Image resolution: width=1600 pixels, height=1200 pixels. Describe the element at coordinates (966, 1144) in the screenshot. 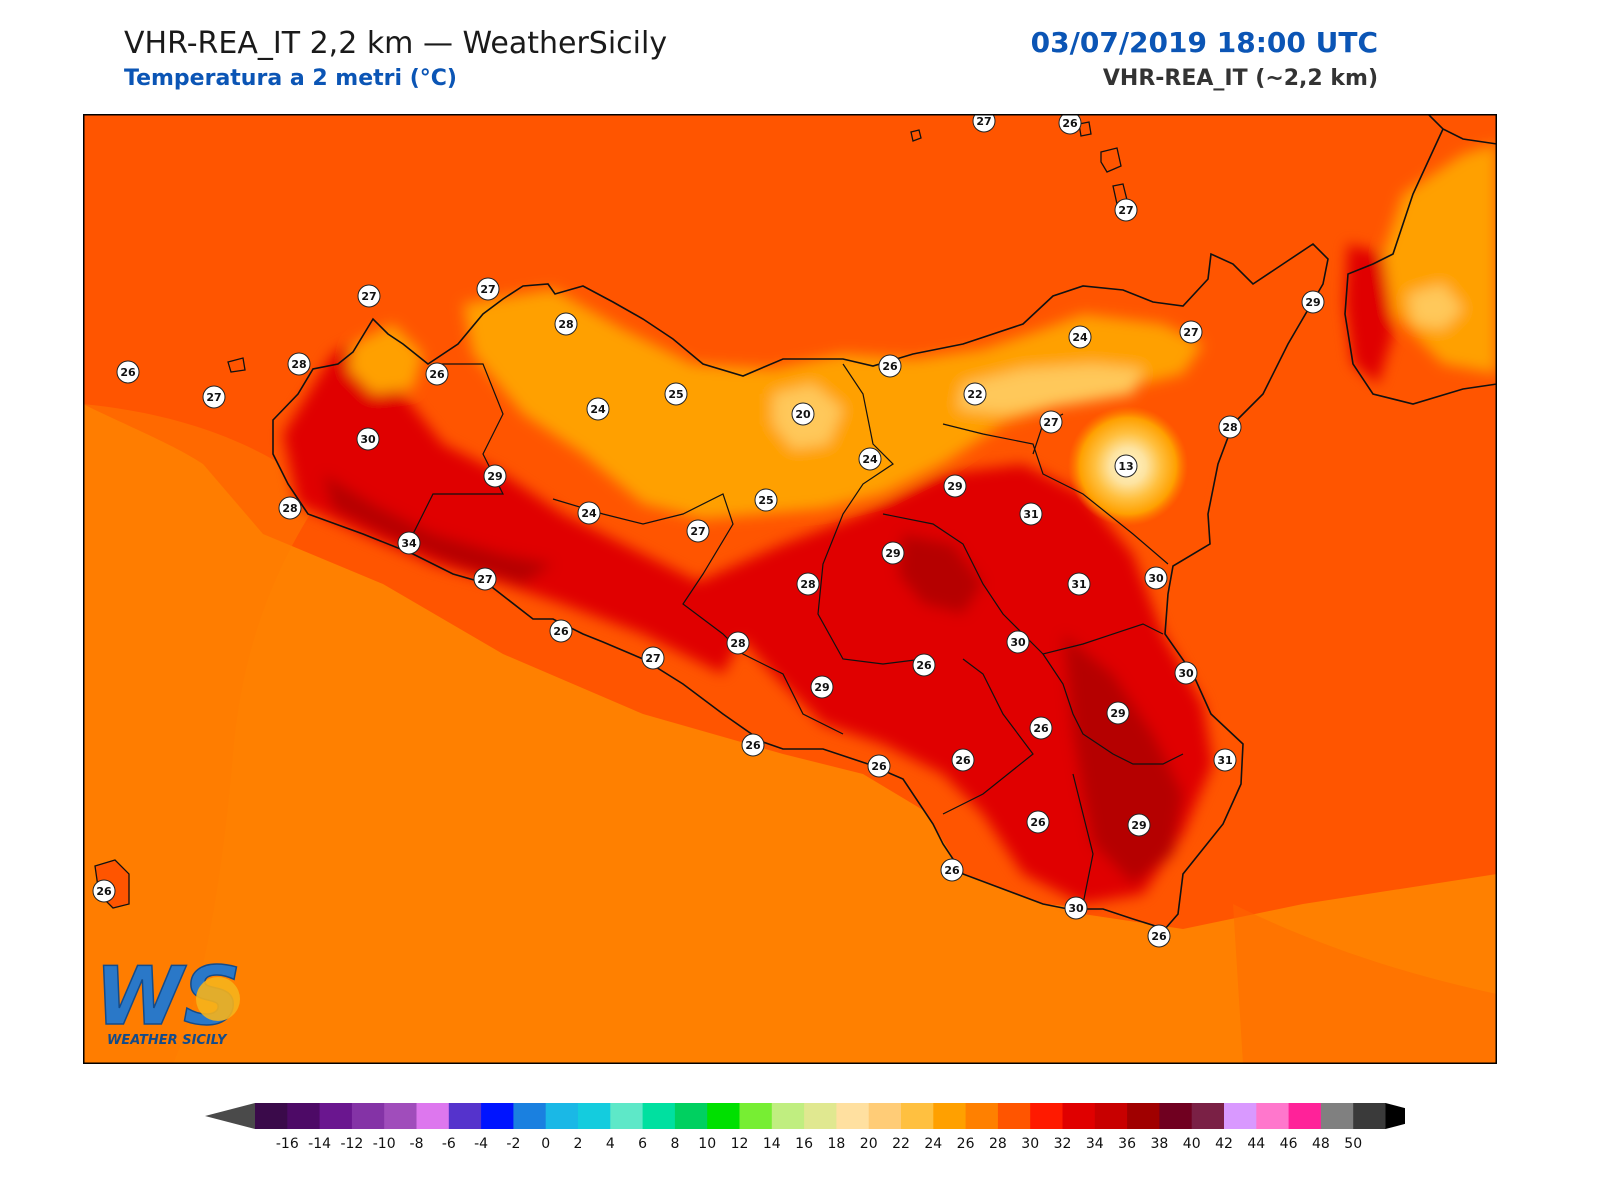

I see `colorbar-tick-label: 26` at that location.